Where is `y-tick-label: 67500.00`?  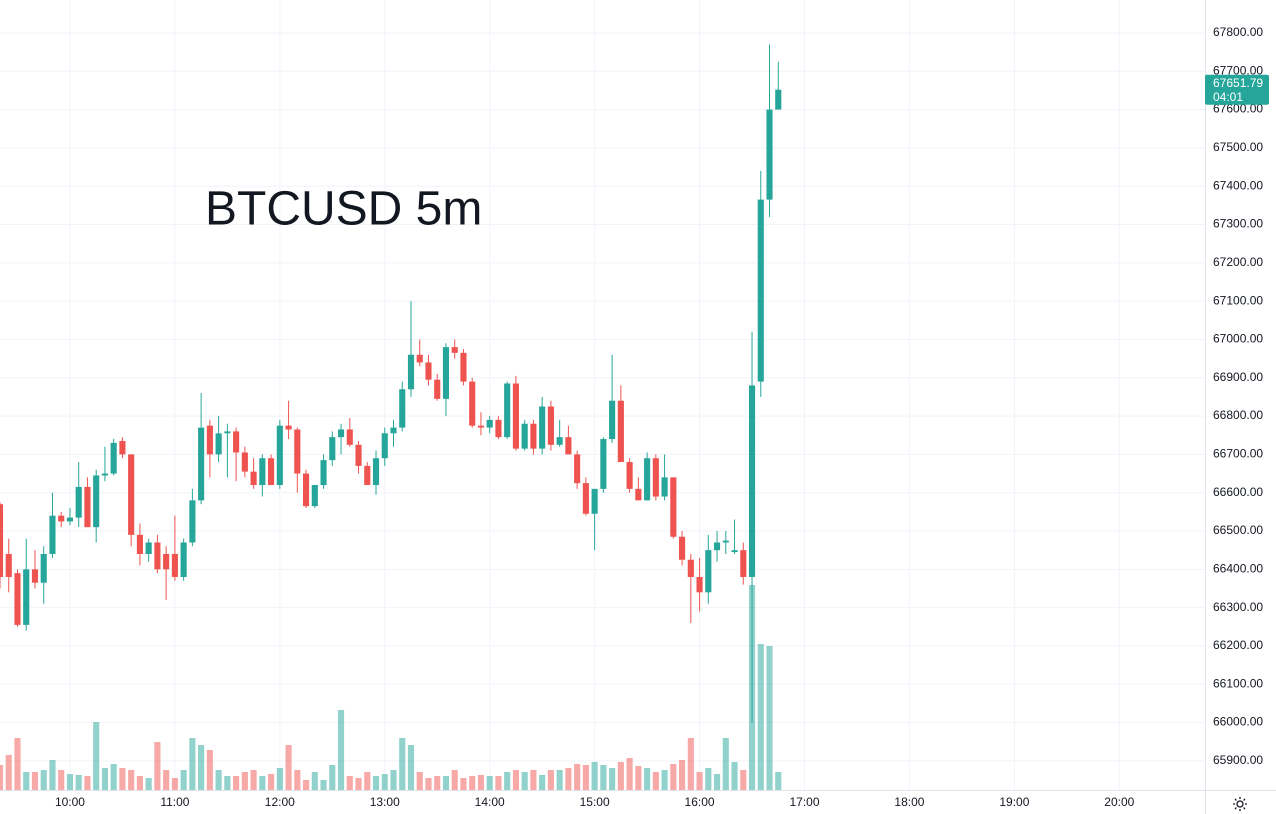 y-tick-label: 67500.00 is located at coordinates (1238, 147).